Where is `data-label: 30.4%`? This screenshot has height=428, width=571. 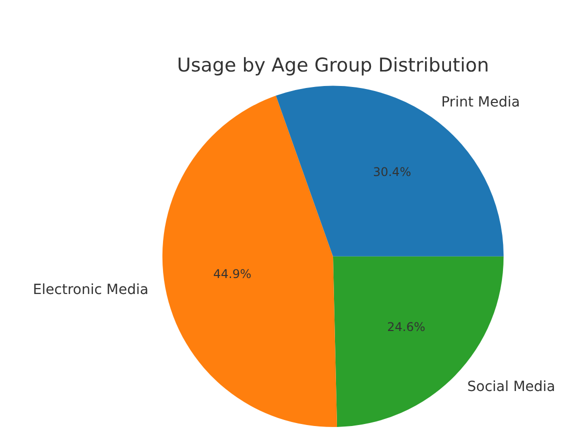 data-label: 30.4% is located at coordinates (392, 171).